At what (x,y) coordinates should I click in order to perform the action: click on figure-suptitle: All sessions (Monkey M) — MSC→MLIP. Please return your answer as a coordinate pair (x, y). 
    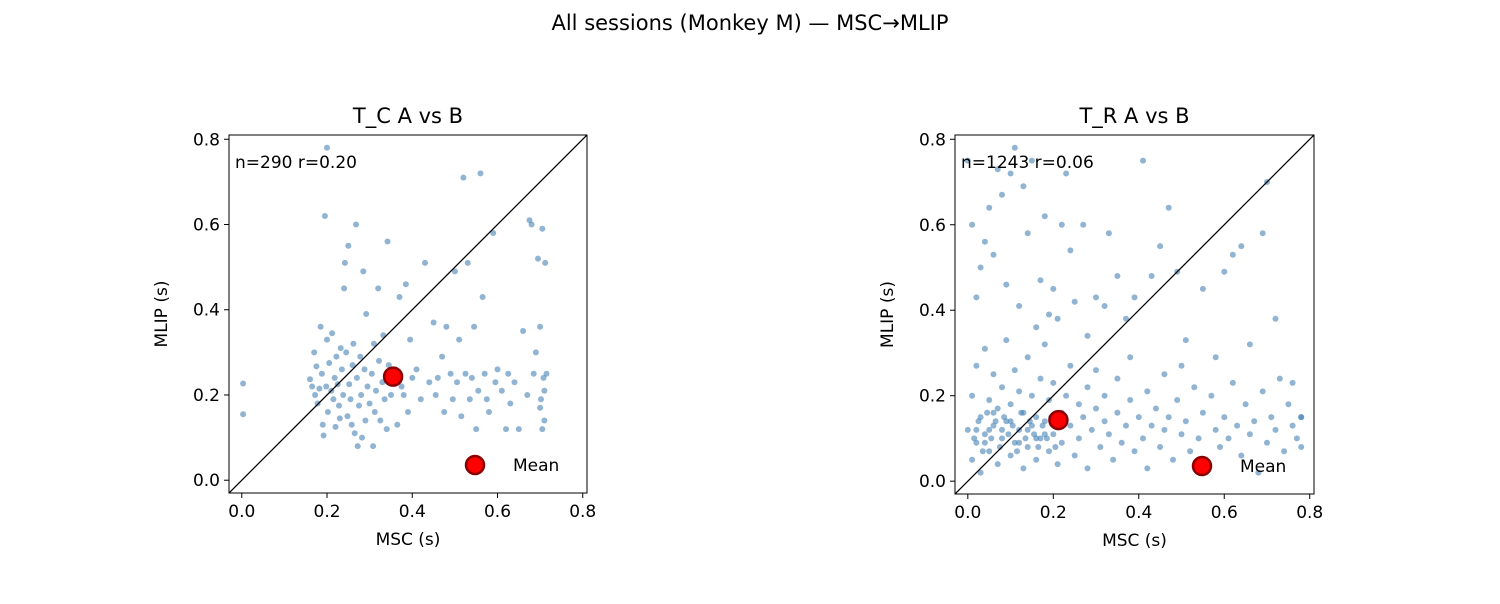
    Looking at the image, I should click on (749, 23).